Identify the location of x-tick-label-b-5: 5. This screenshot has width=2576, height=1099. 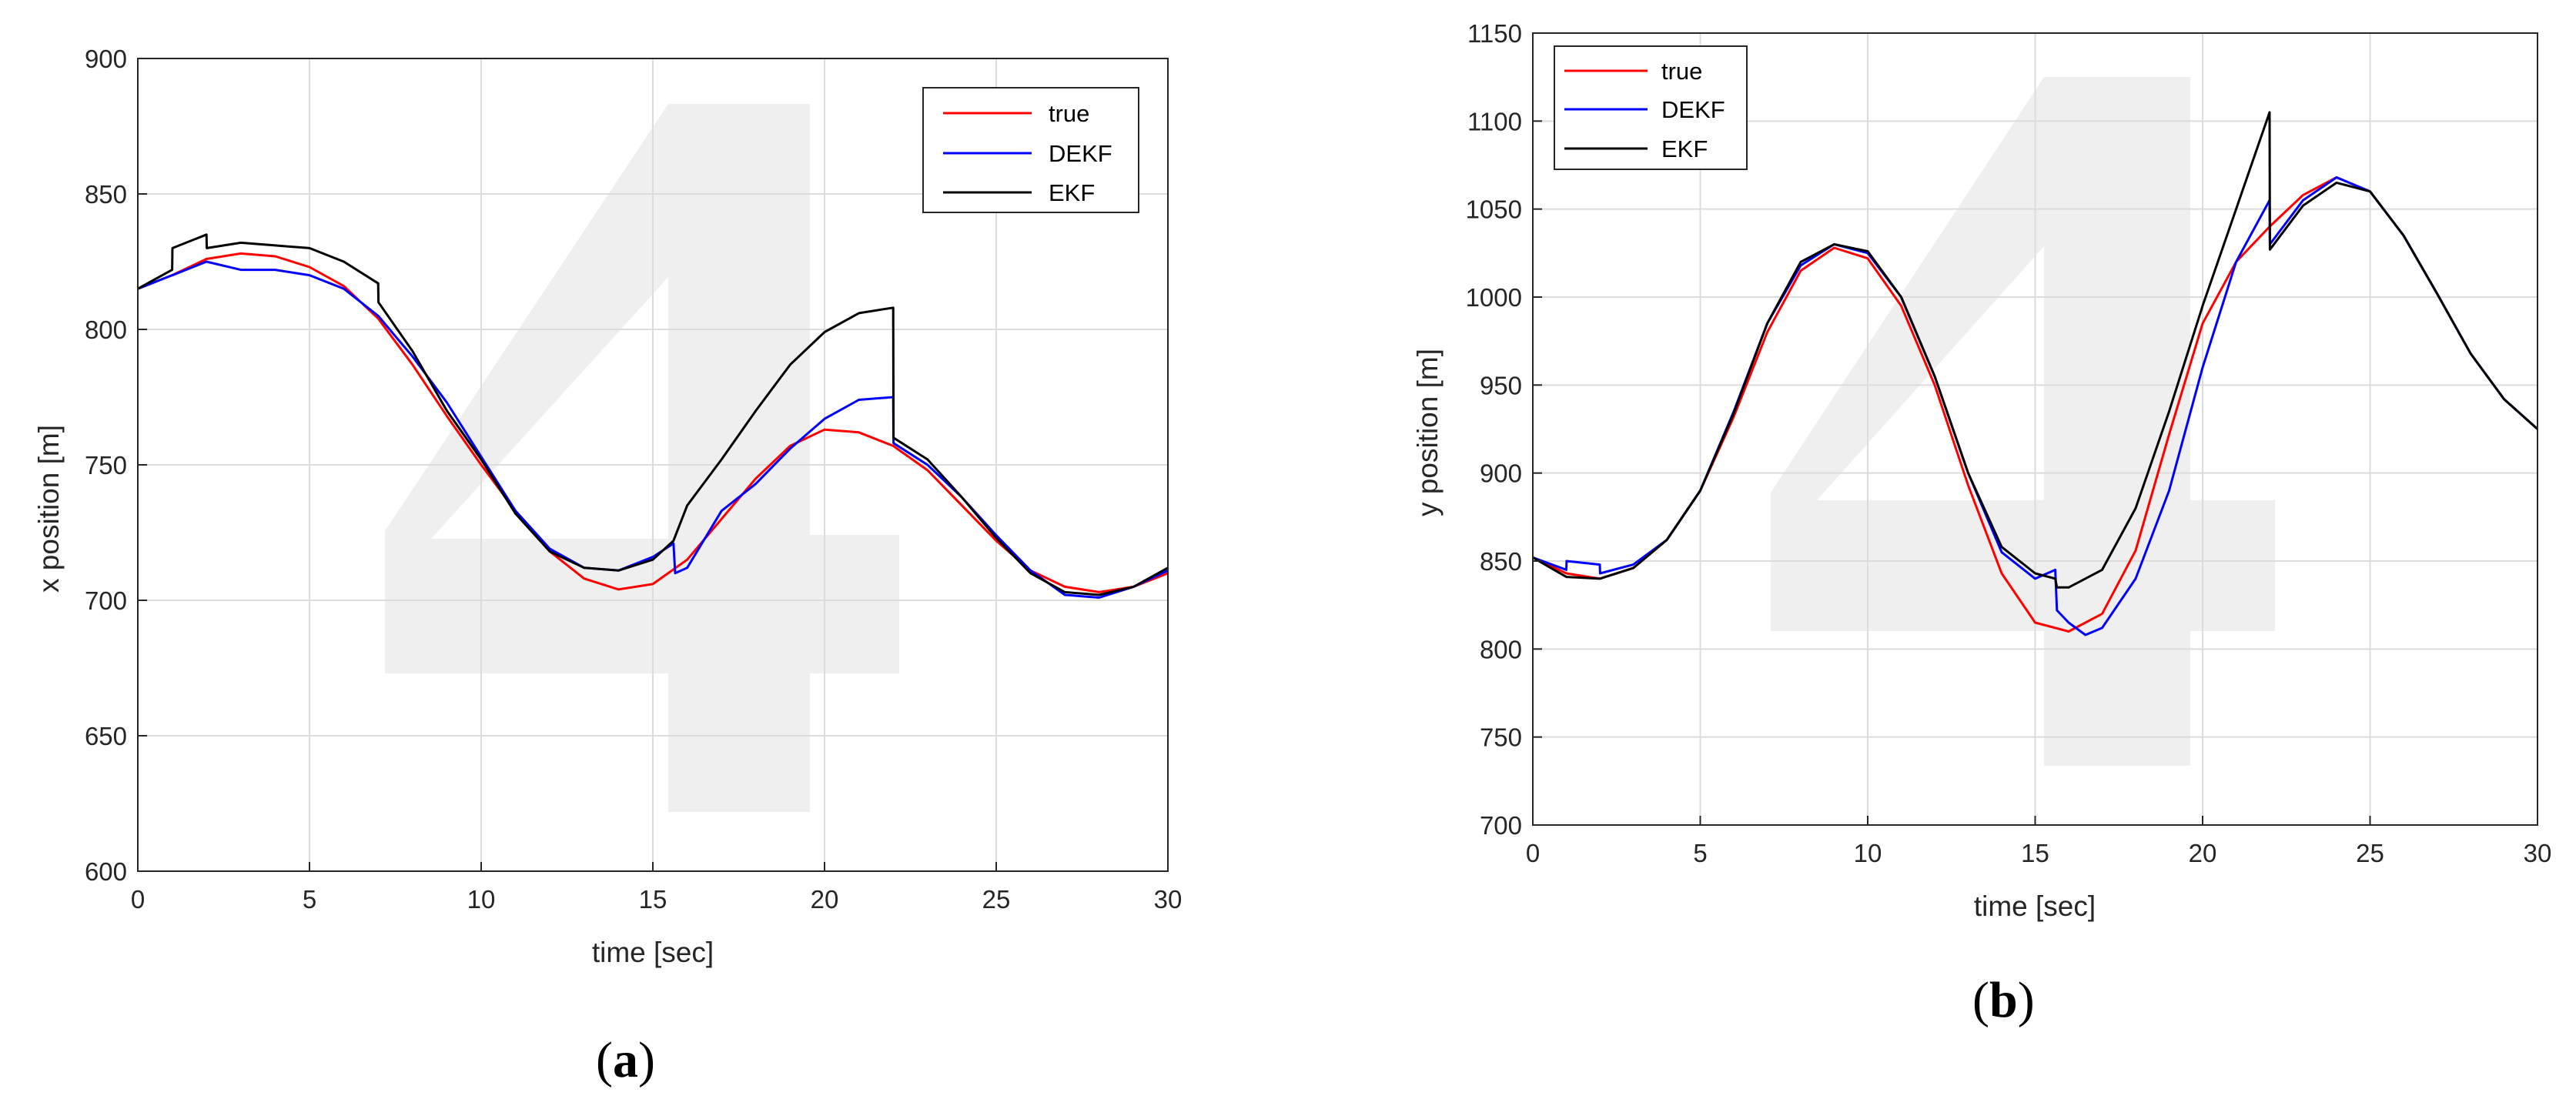
(1700, 853).